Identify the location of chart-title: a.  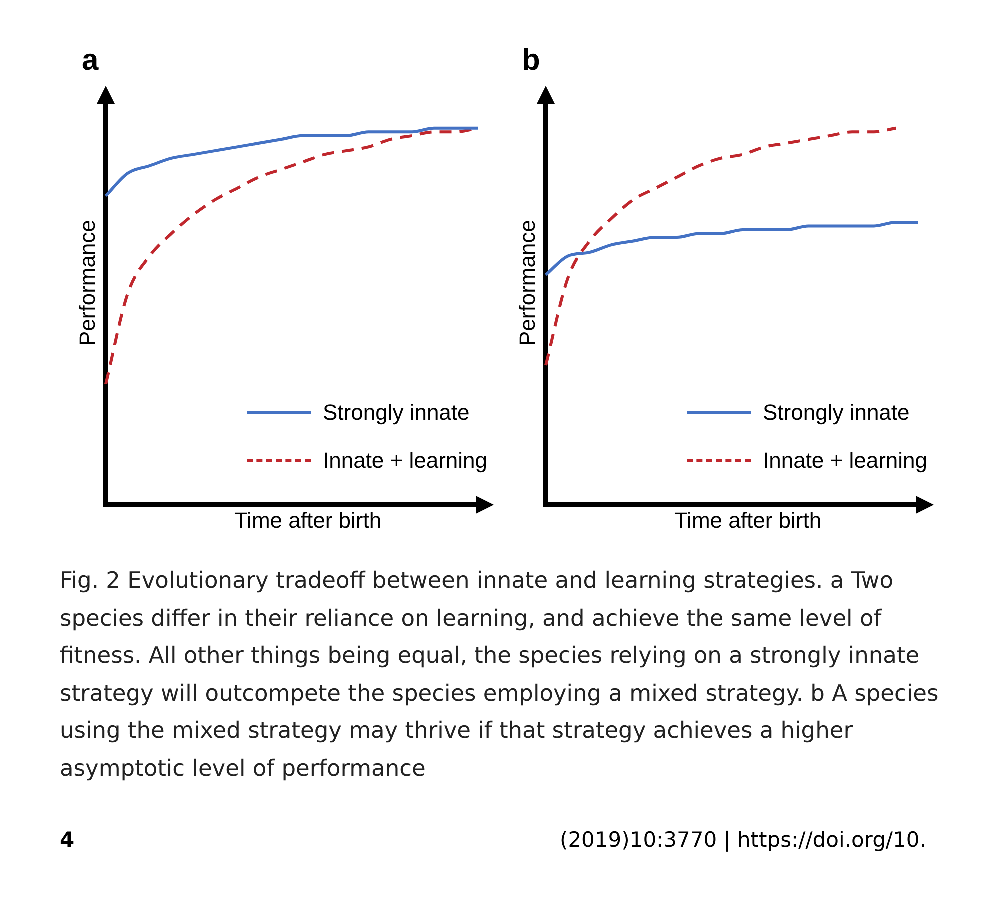
(90, 61).